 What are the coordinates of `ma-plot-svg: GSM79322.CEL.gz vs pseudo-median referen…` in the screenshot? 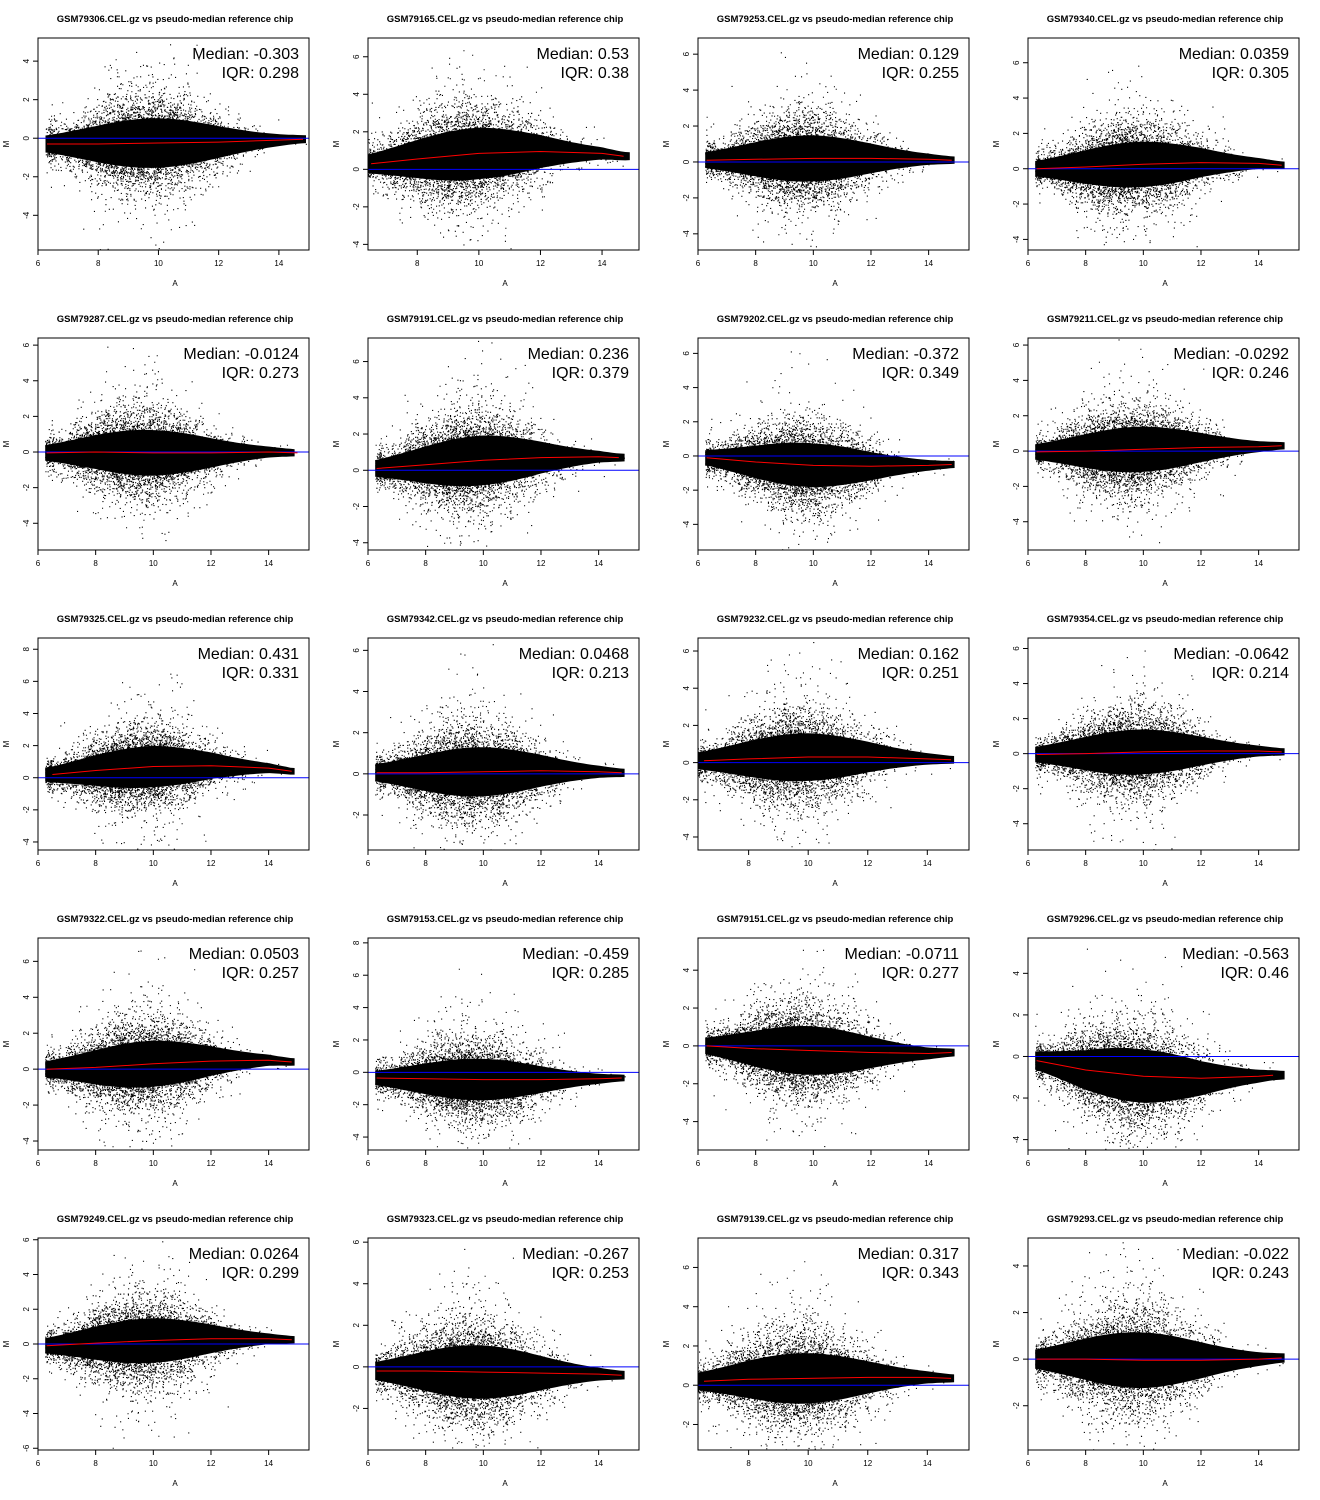 It's located at (165, 1050).